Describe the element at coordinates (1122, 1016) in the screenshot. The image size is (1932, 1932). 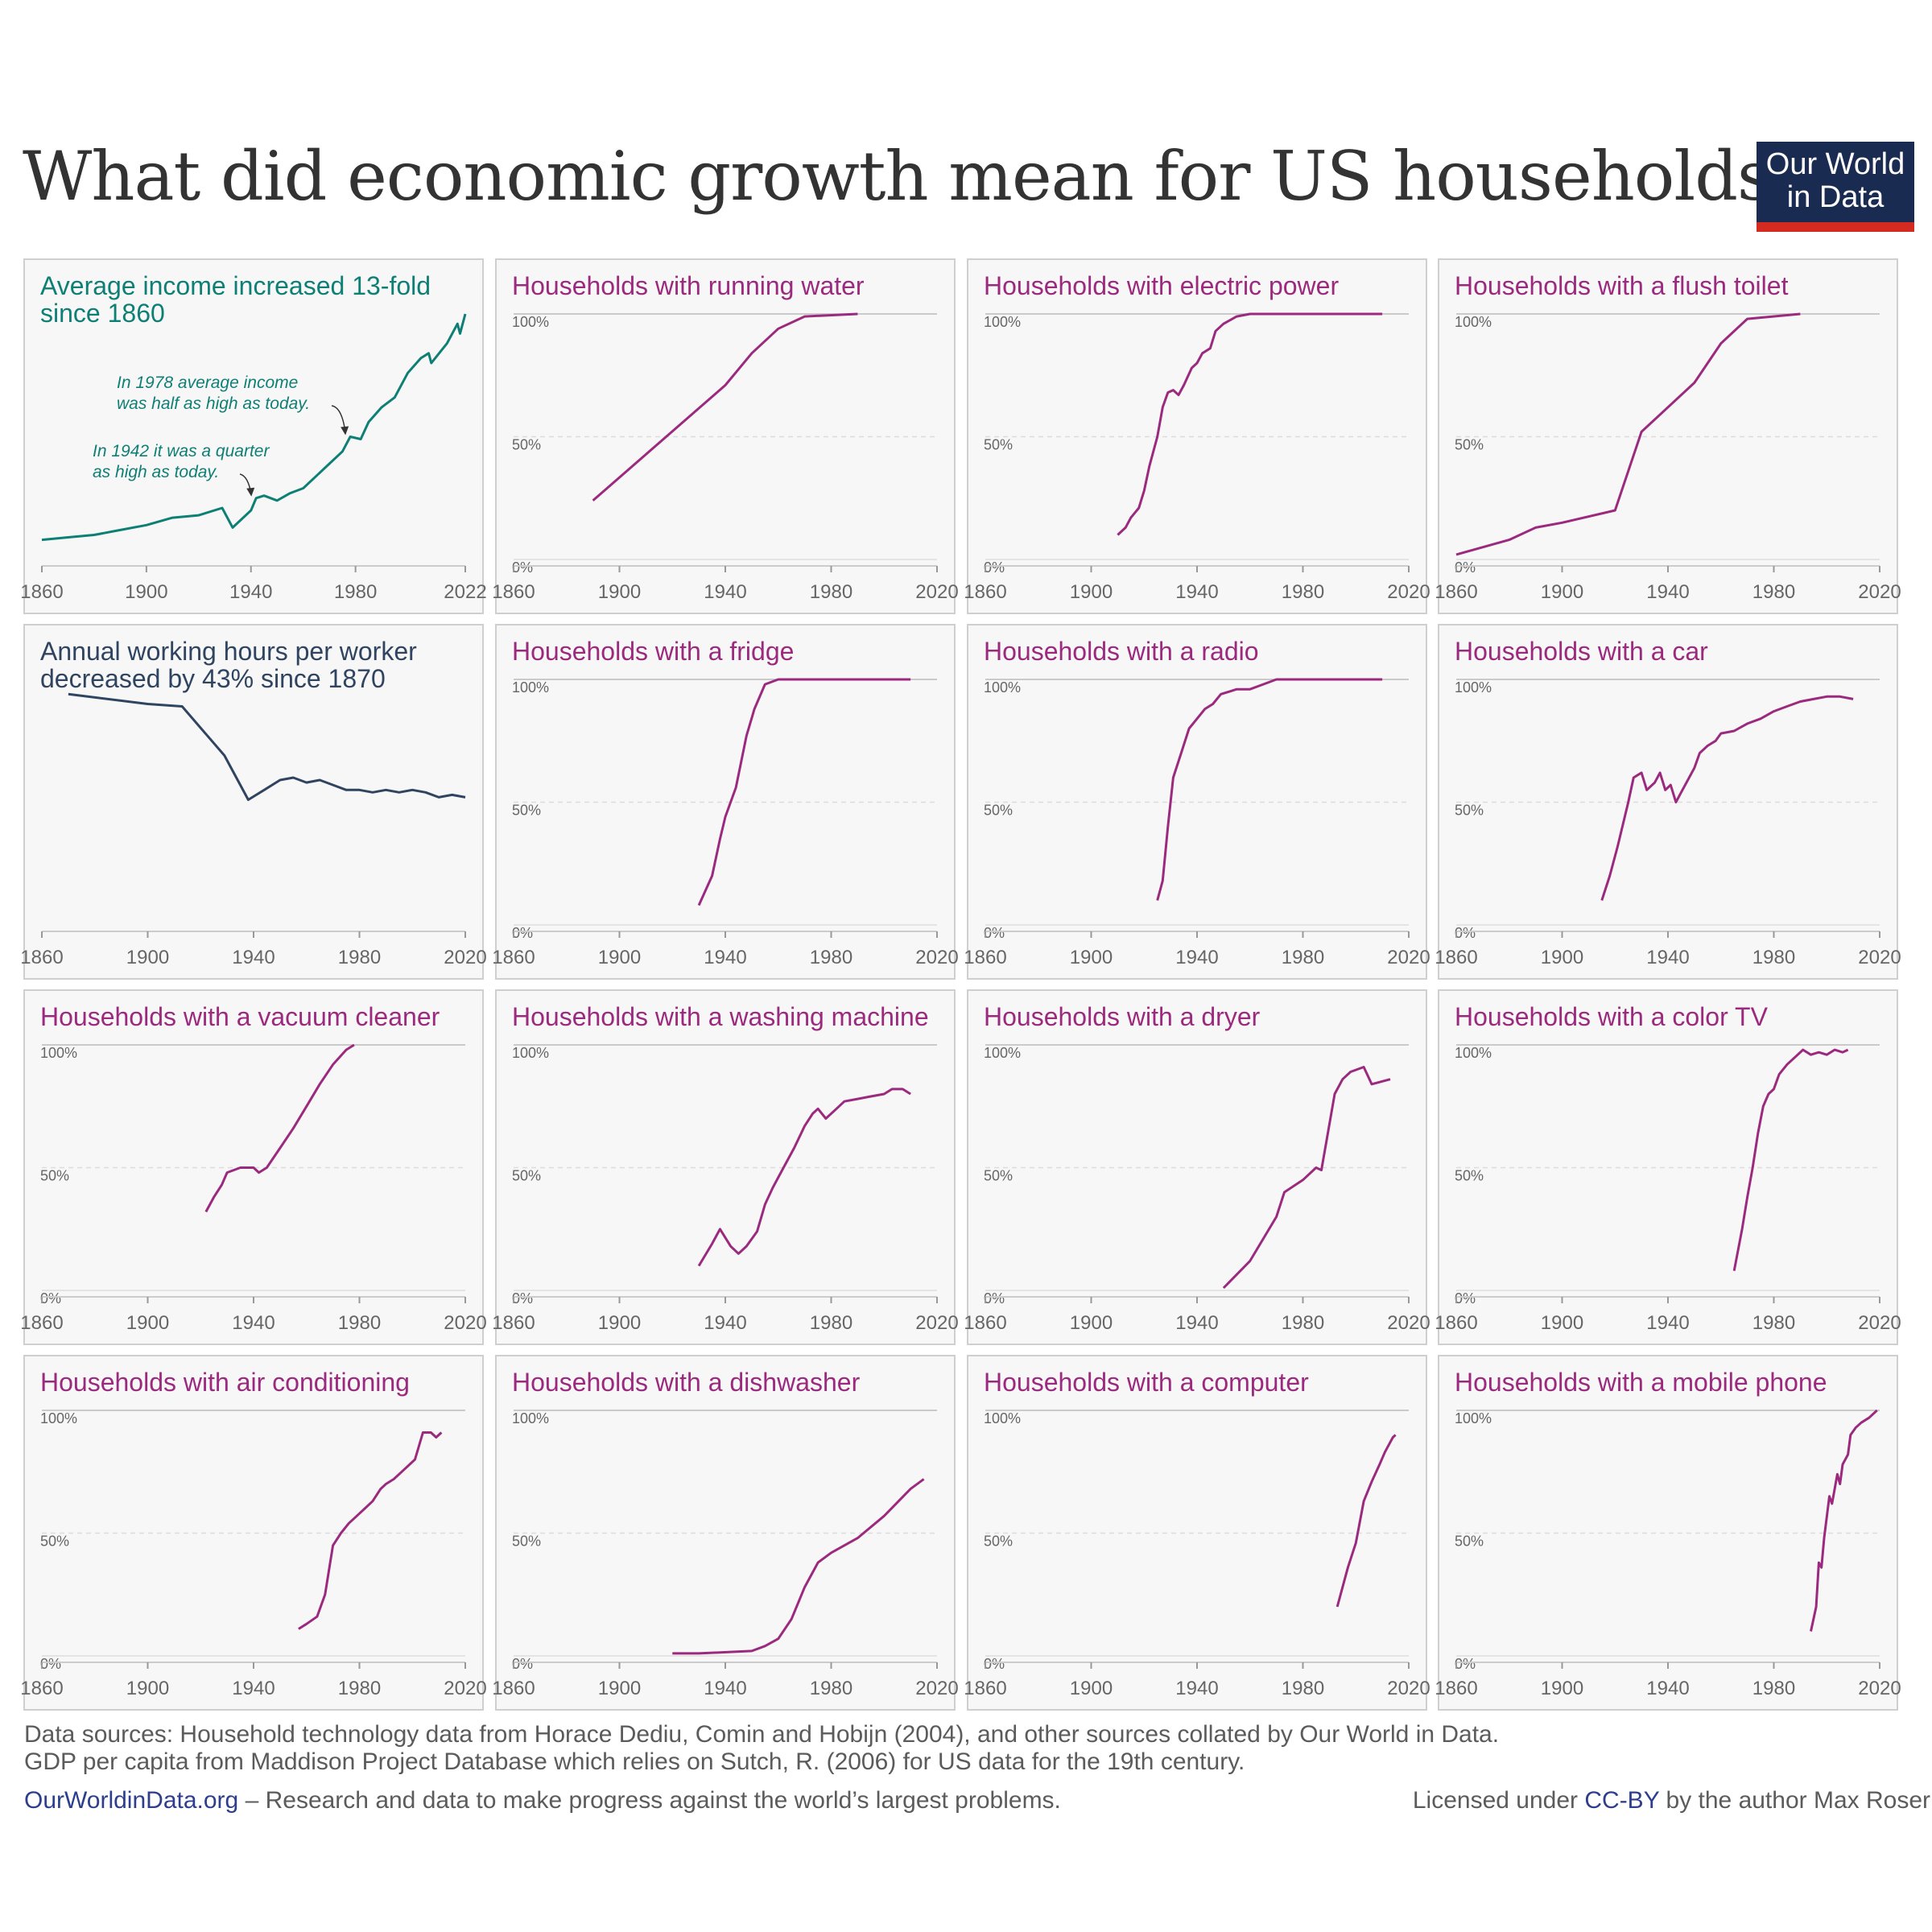
I see `chart-title: Households with a dryer` at that location.